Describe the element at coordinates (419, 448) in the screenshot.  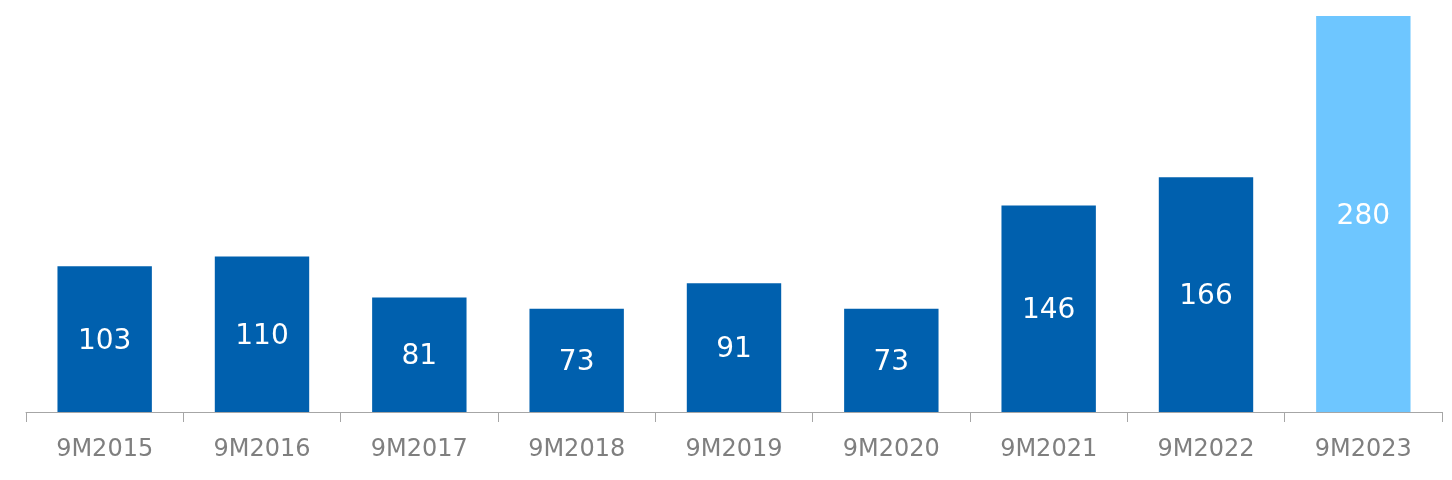
I see `x-tick-label: 9M2017` at that location.